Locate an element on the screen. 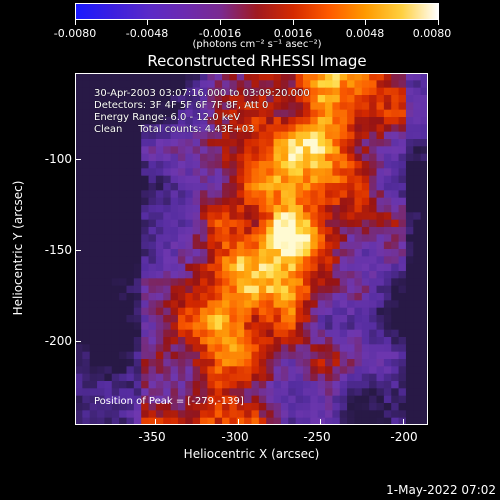 Image resolution: width=500 pixels, height=500 pixels. colorbar-tick-label: 0.0016 is located at coordinates (293, 33).